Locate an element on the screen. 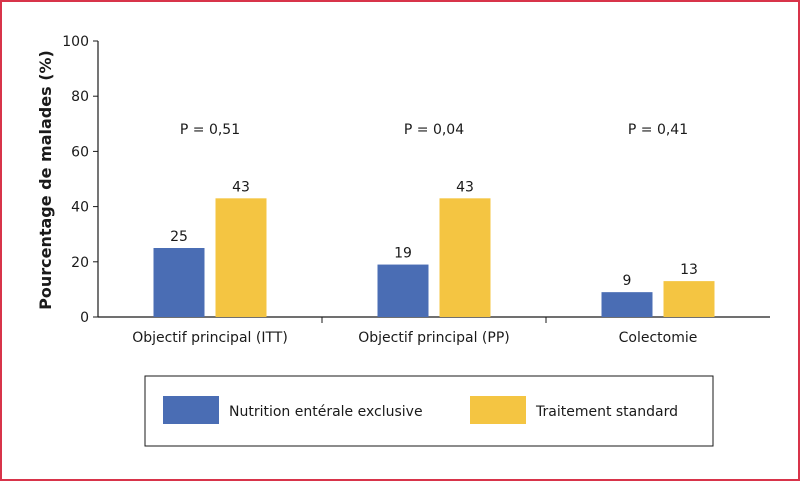 The height and width of the screenshot is (481, 800). x-category-label: Colectomie is located at coordinates (658, 338).